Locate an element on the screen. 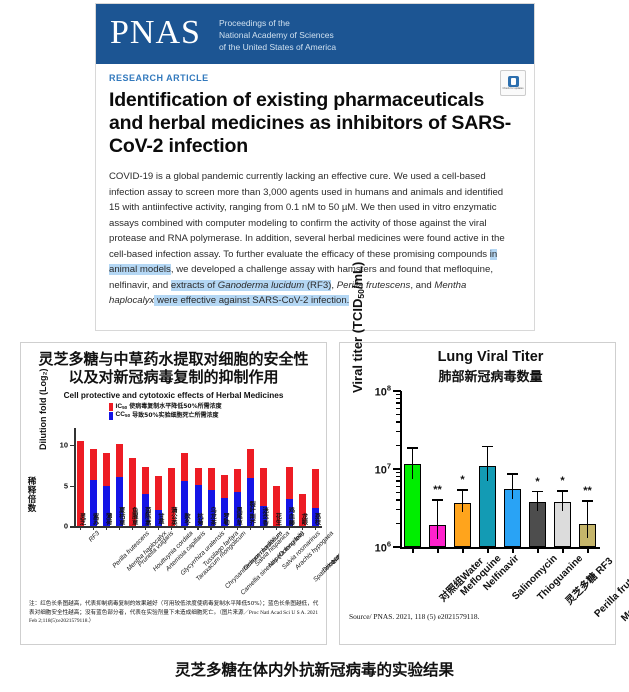 The image size is (629, 692). figure-caption: 灵芝多糖在体内外抗新冠病毒的实验结果 is located at coordinates (314, 670).